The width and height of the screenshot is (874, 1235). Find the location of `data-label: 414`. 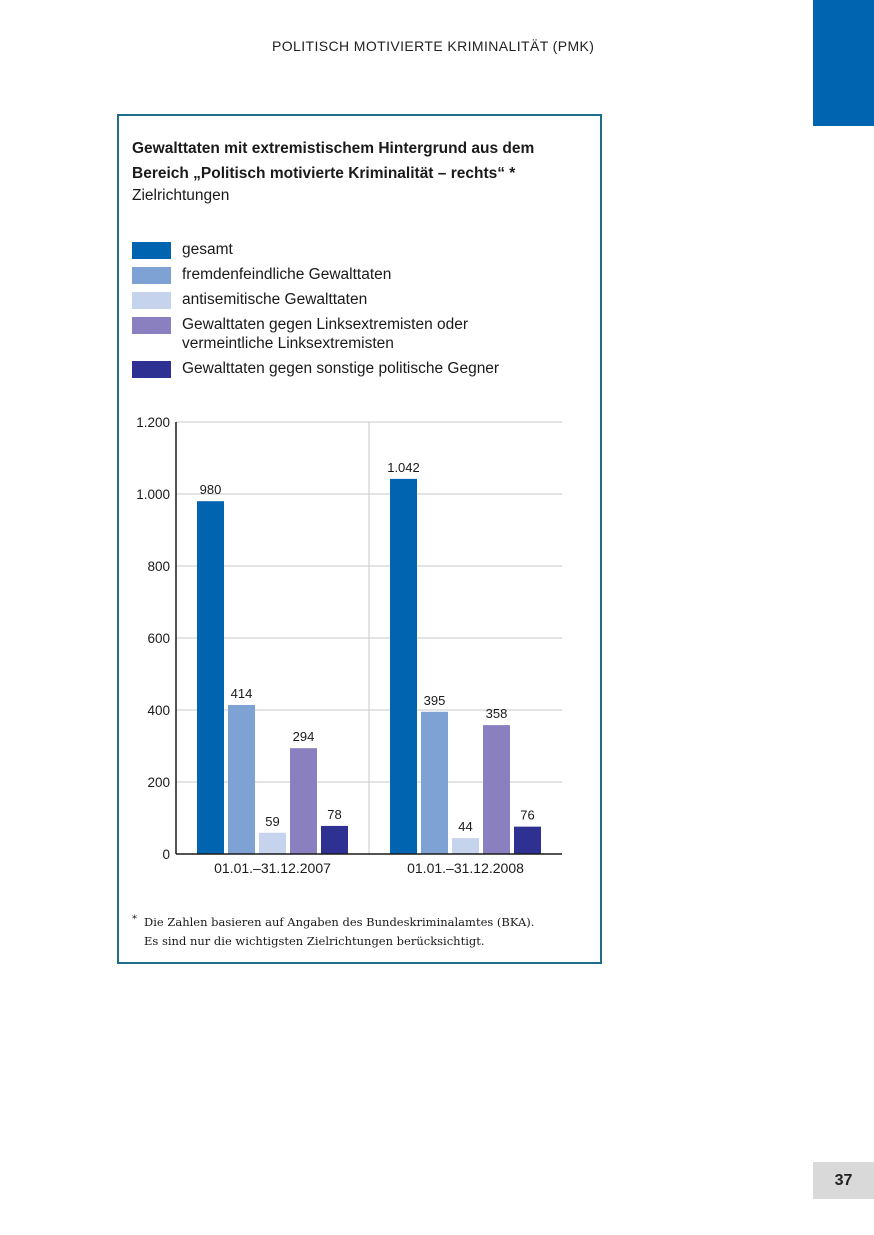

data-label: 414 is located at coordinates (242, 693).